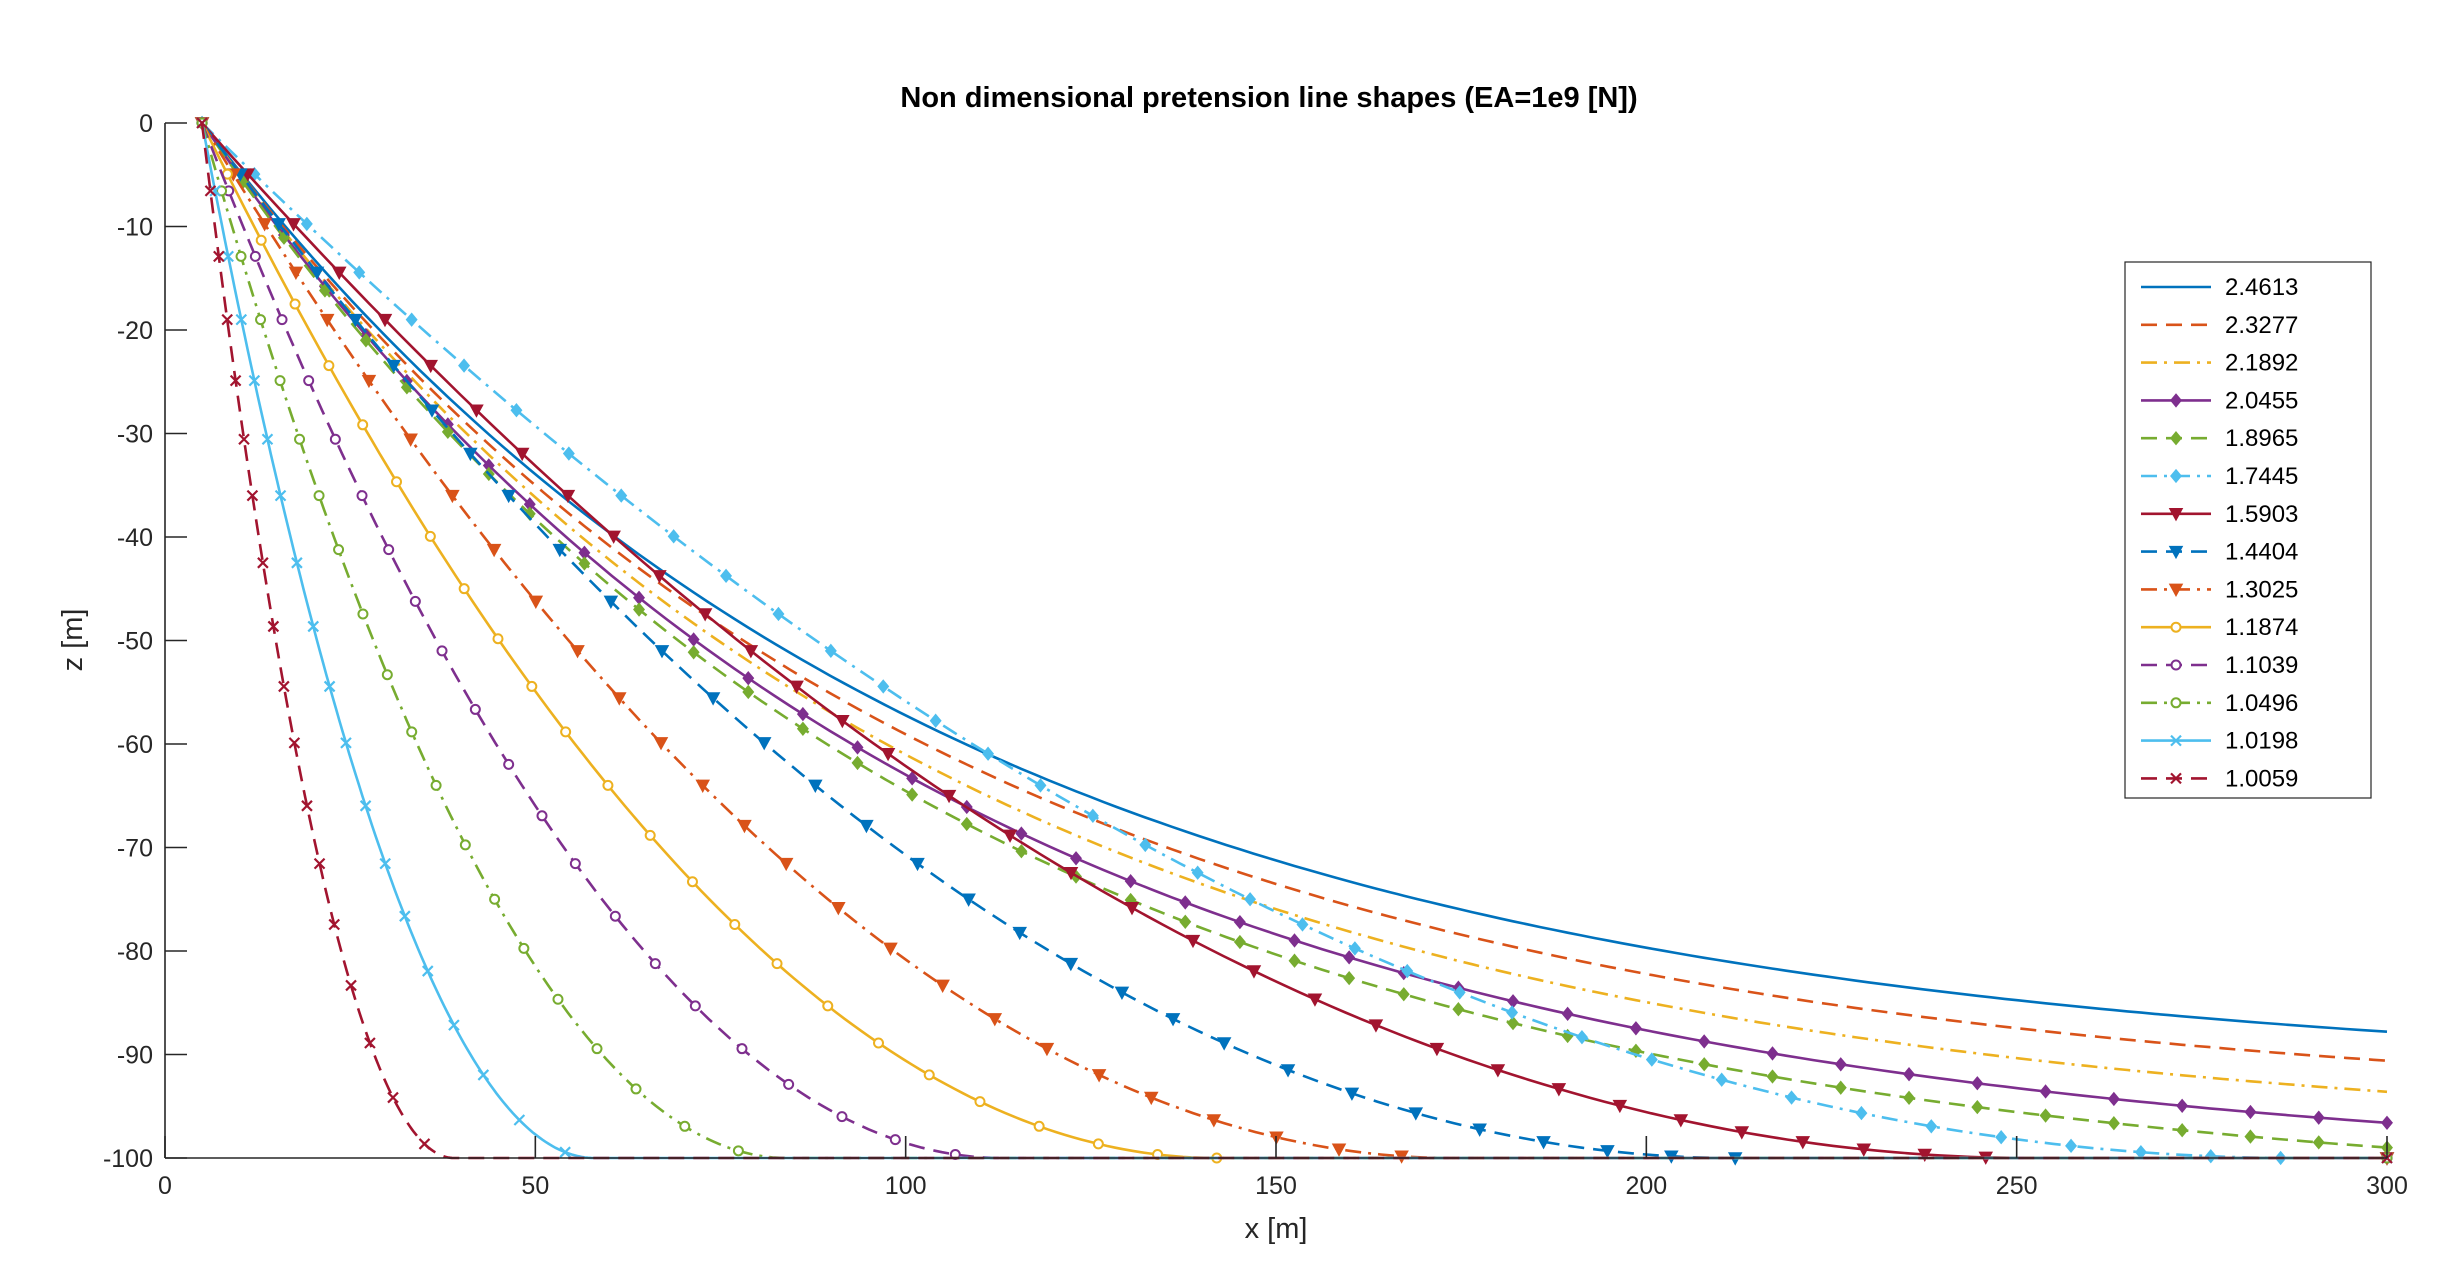 This screenshot has height=1283, width=2453. I want to click on legend-entry: 1.8965, so click(2219, 438).